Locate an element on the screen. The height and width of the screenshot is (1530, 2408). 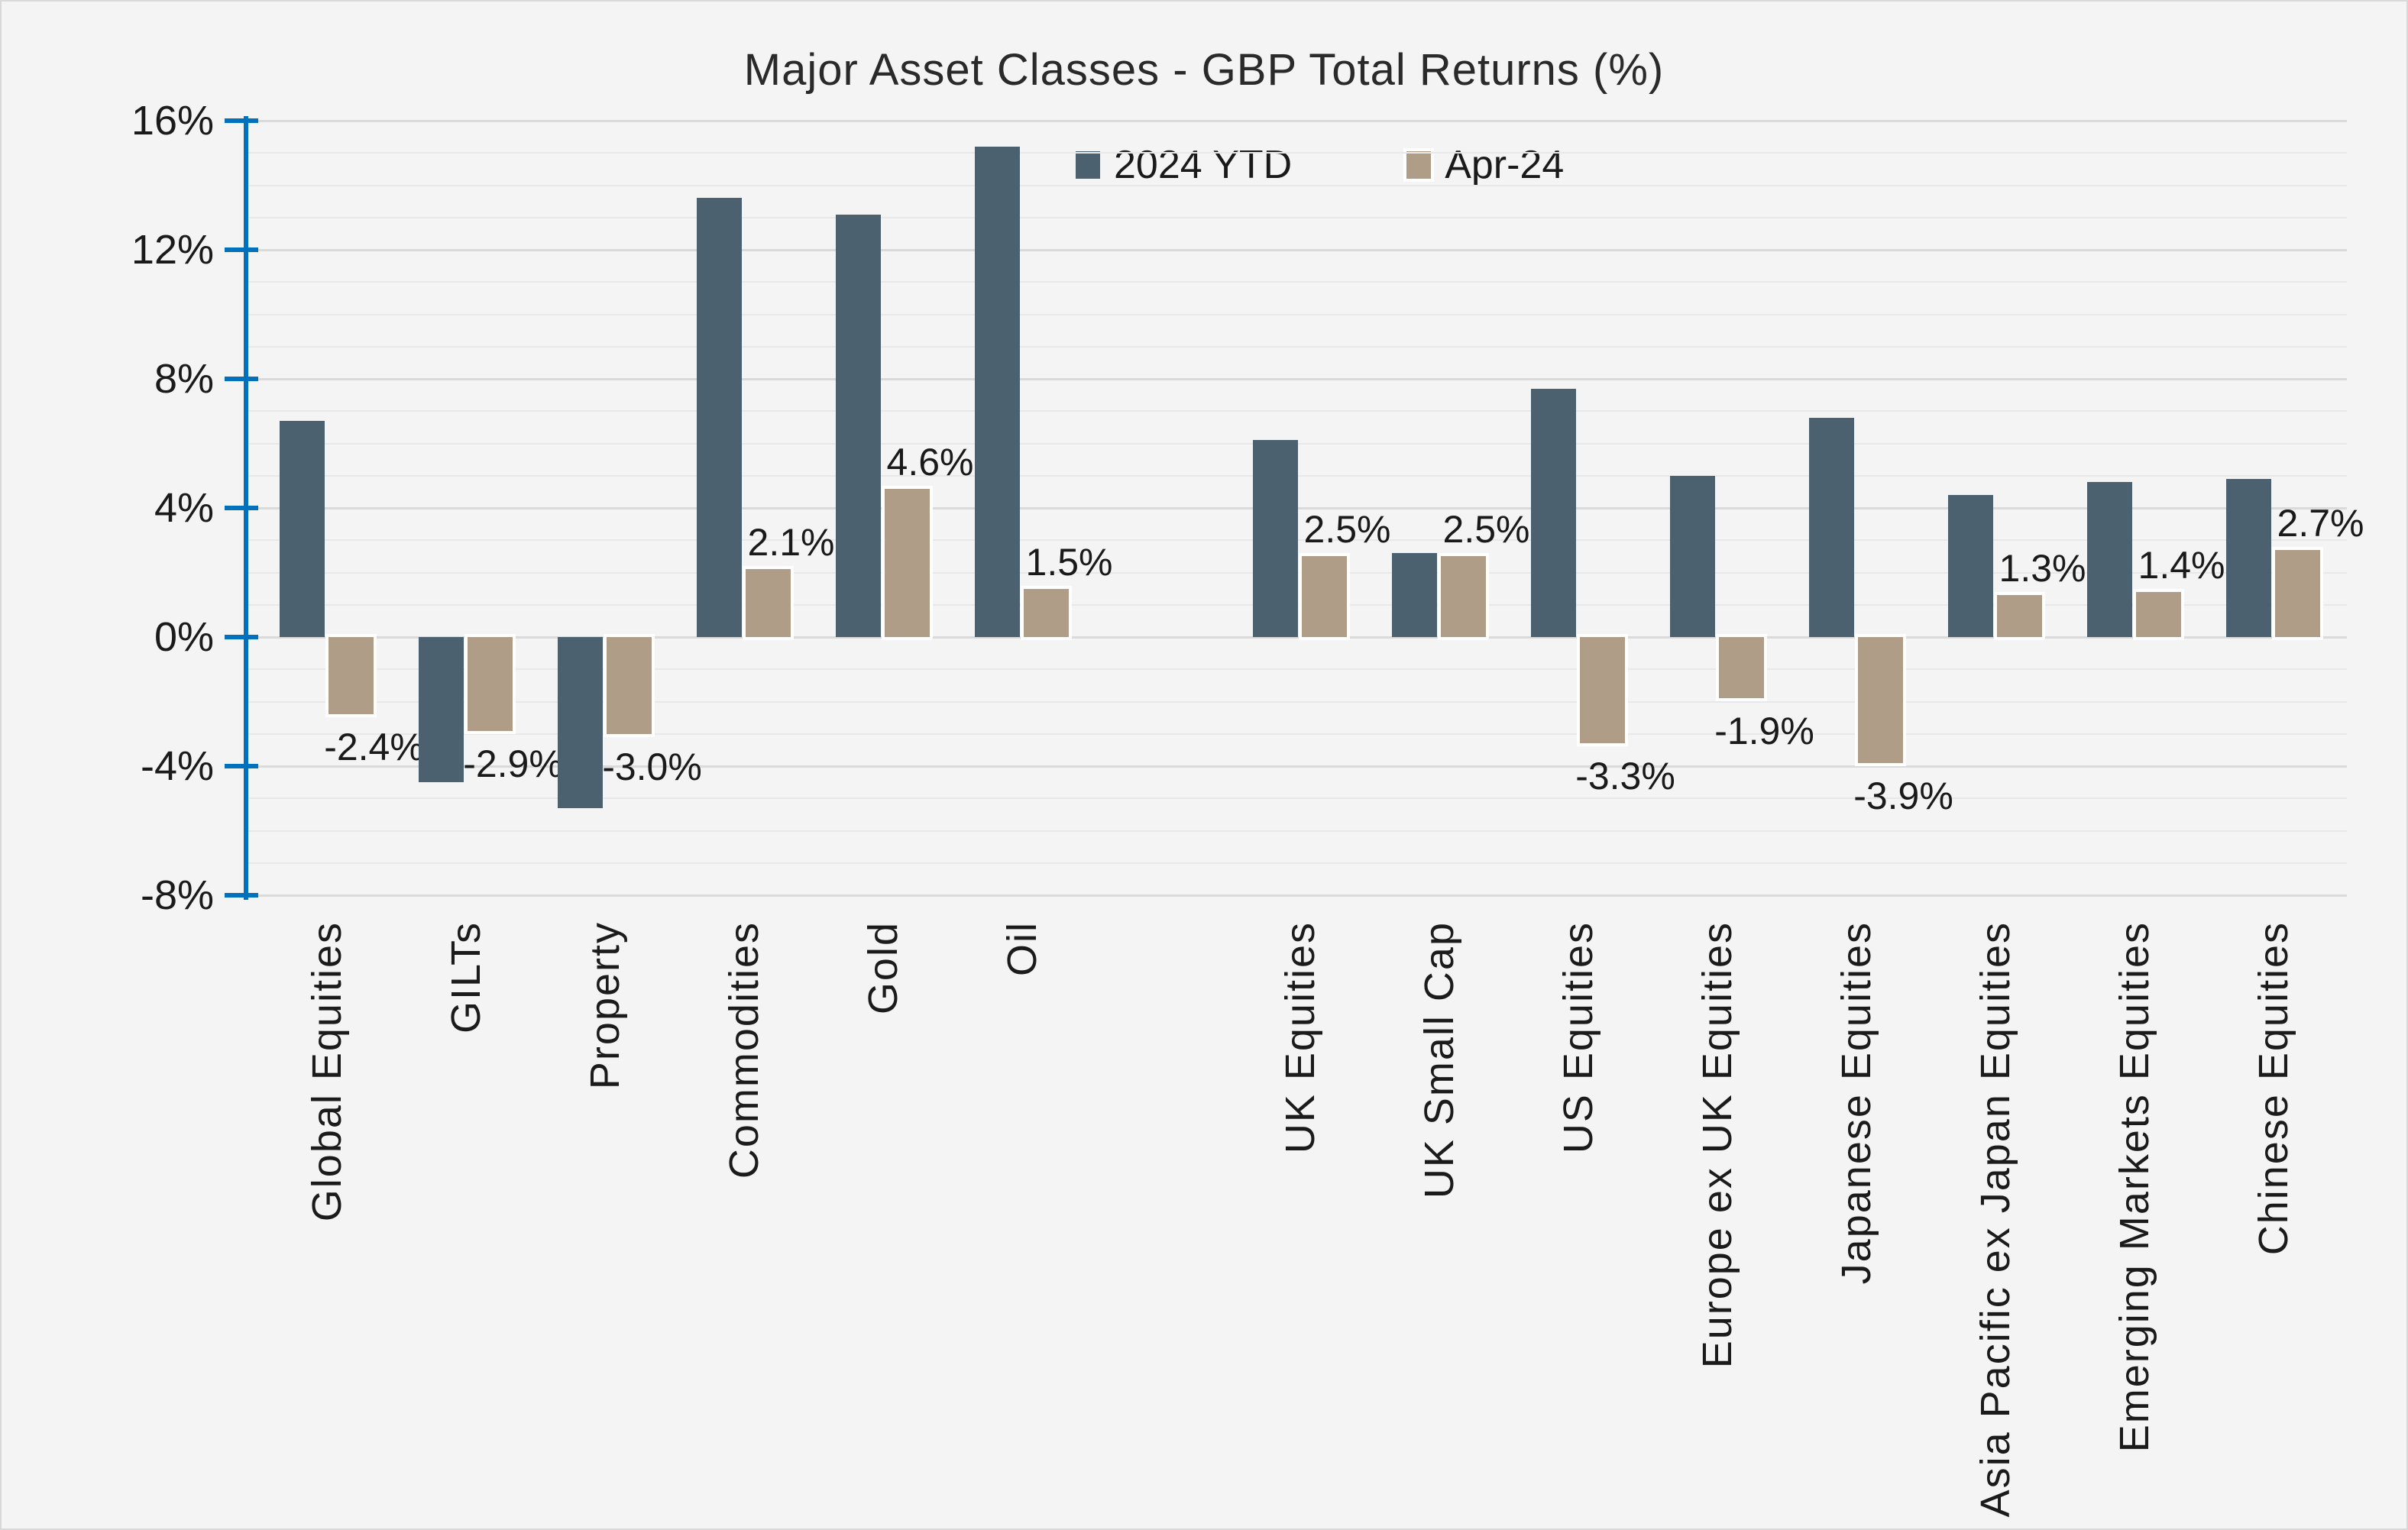
legend-item-2024-ytd: 2024 YTD is located at coordinates (1184, 165).